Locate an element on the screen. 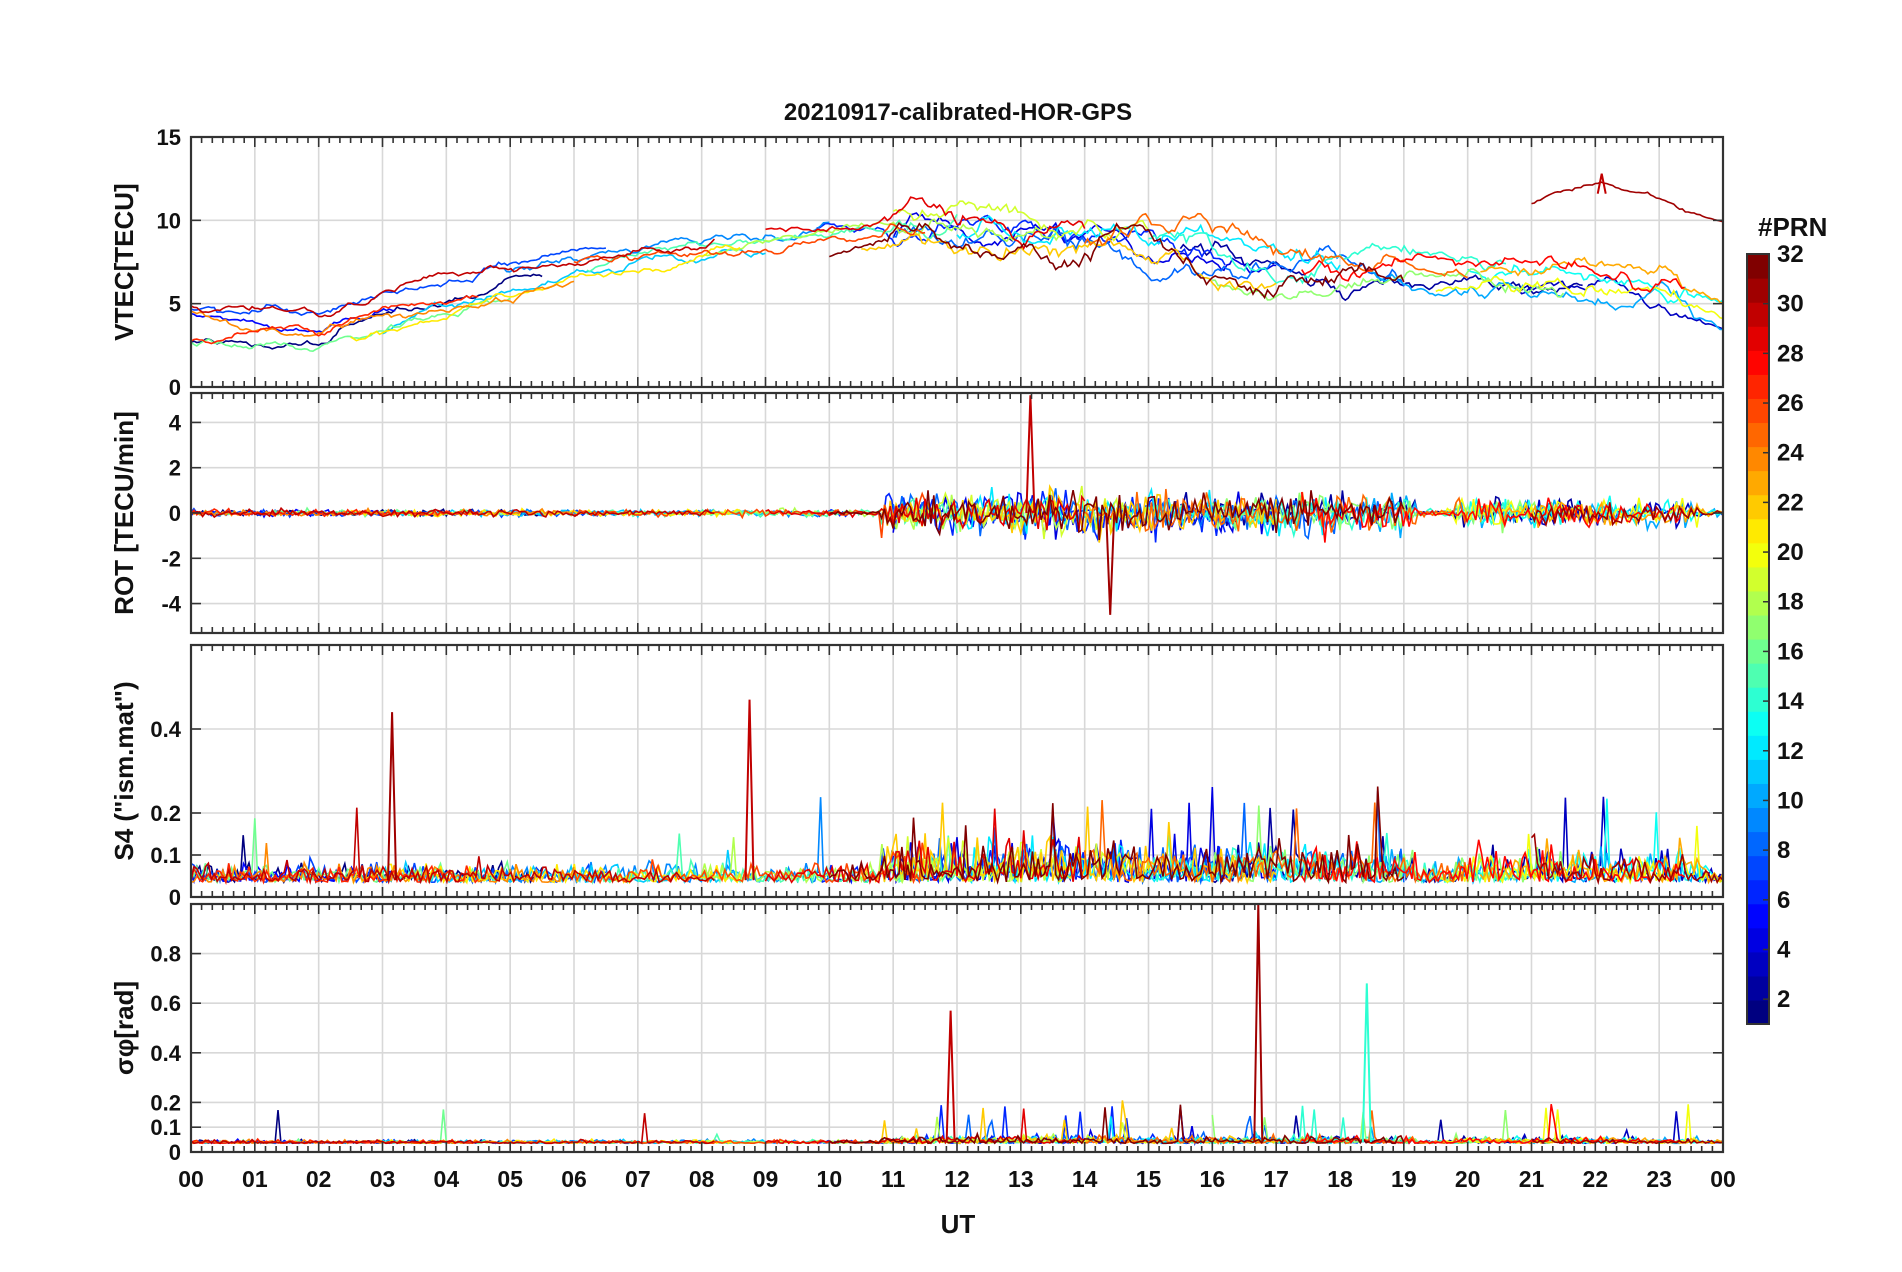 Image resolution: width=1902 pixels, height=1272 pixels. x-tick-label: 05 is located at coordinates (510, 1179).